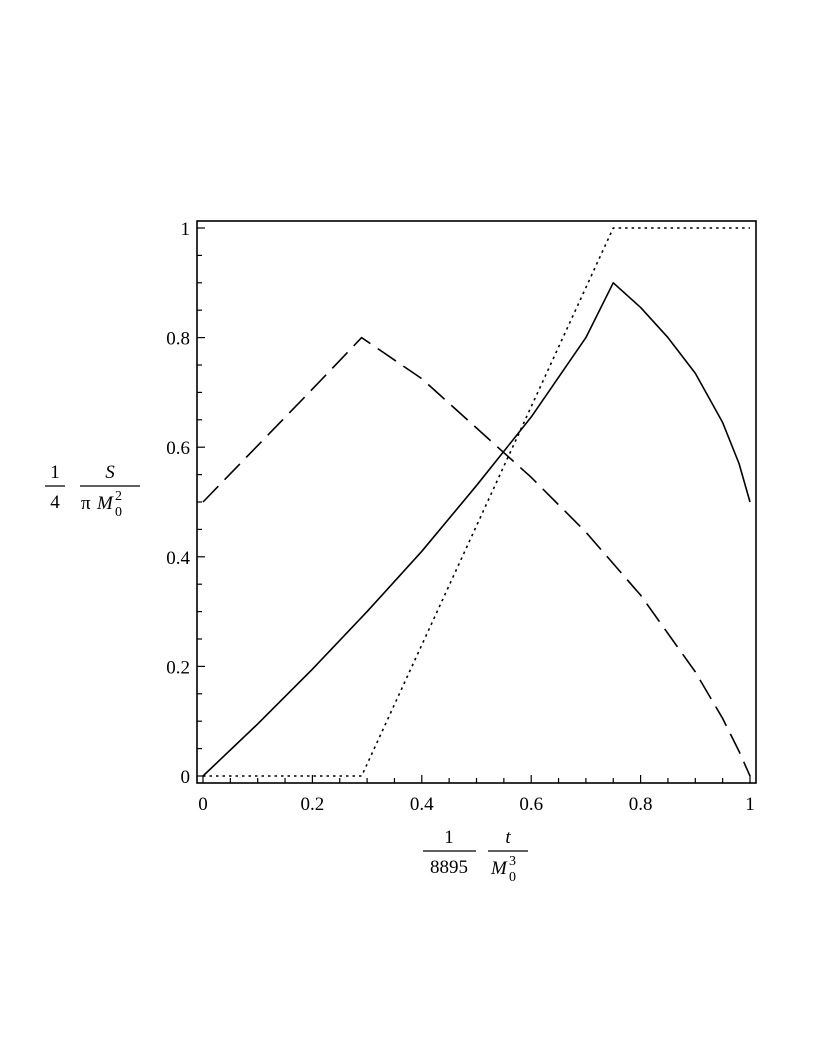 This screenshot has width=817, height=1058. What do you see at coordinates (178, 339) in the screenshot?
I see `y-tick-label: 0.8` at bounding box center [178, 339].